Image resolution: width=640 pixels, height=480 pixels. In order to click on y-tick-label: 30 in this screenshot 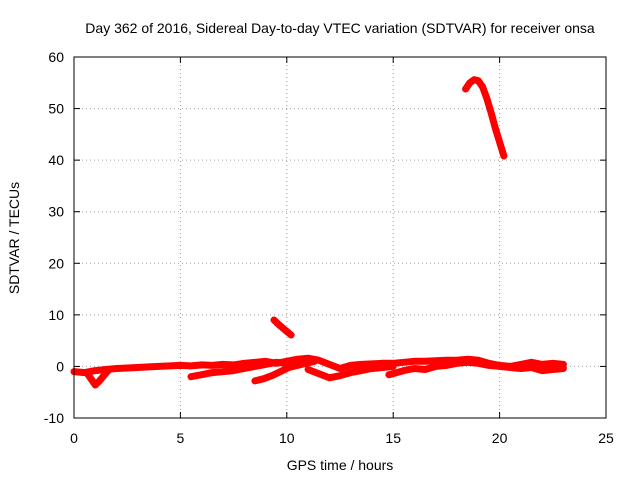, I will do `click(56, 212)`.